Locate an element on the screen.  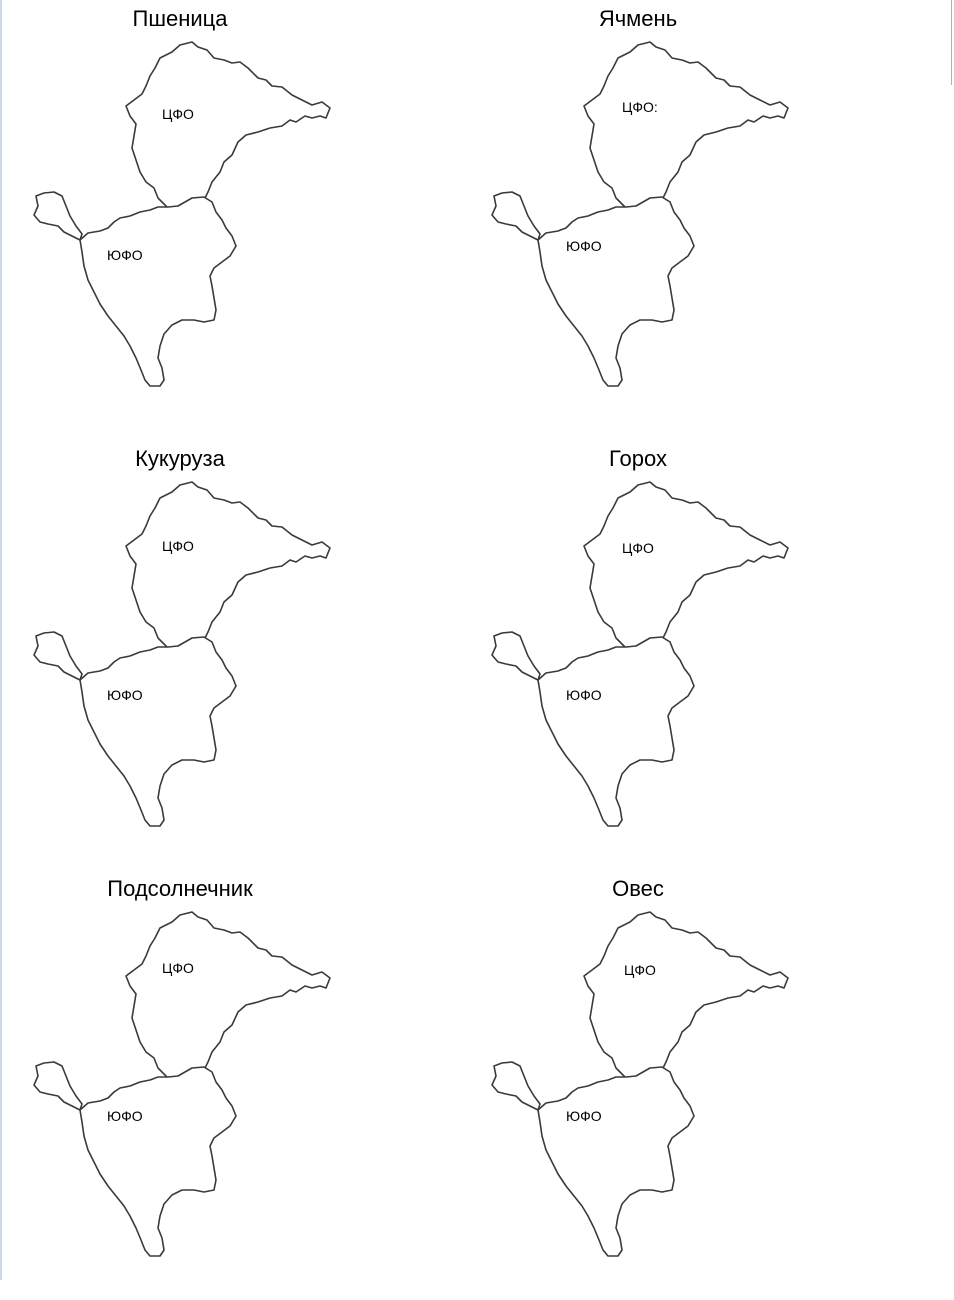
panel-title: Подсолнечник is located at coordinates (180, 888).